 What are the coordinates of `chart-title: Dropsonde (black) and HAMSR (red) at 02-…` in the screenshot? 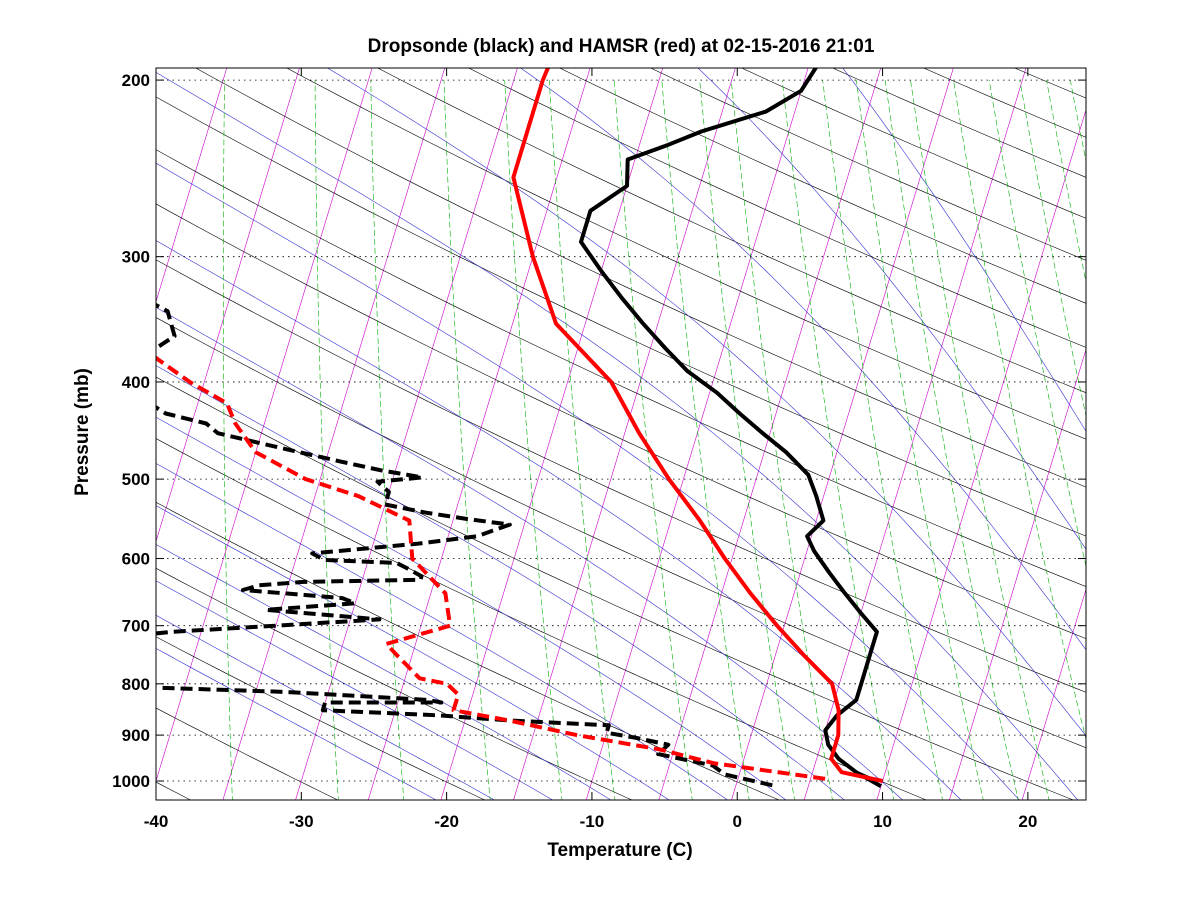 It's located at (621, 46).